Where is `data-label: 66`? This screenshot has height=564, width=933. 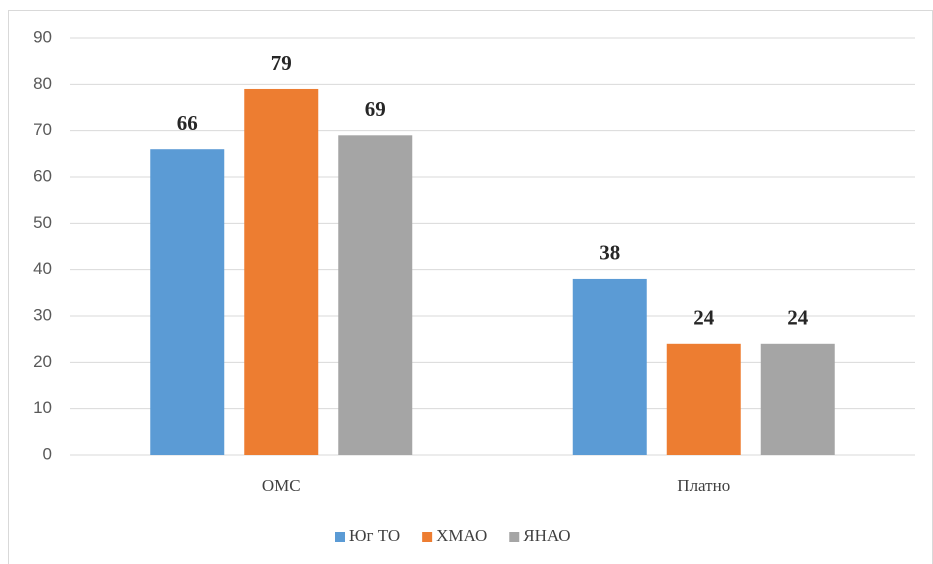
data-label: 66 is located at coordinates (187, 123).